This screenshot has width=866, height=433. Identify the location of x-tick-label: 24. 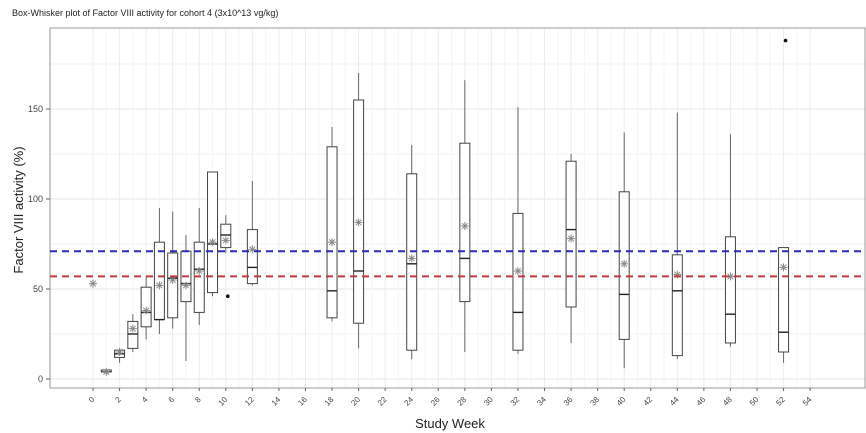
(408, 401).